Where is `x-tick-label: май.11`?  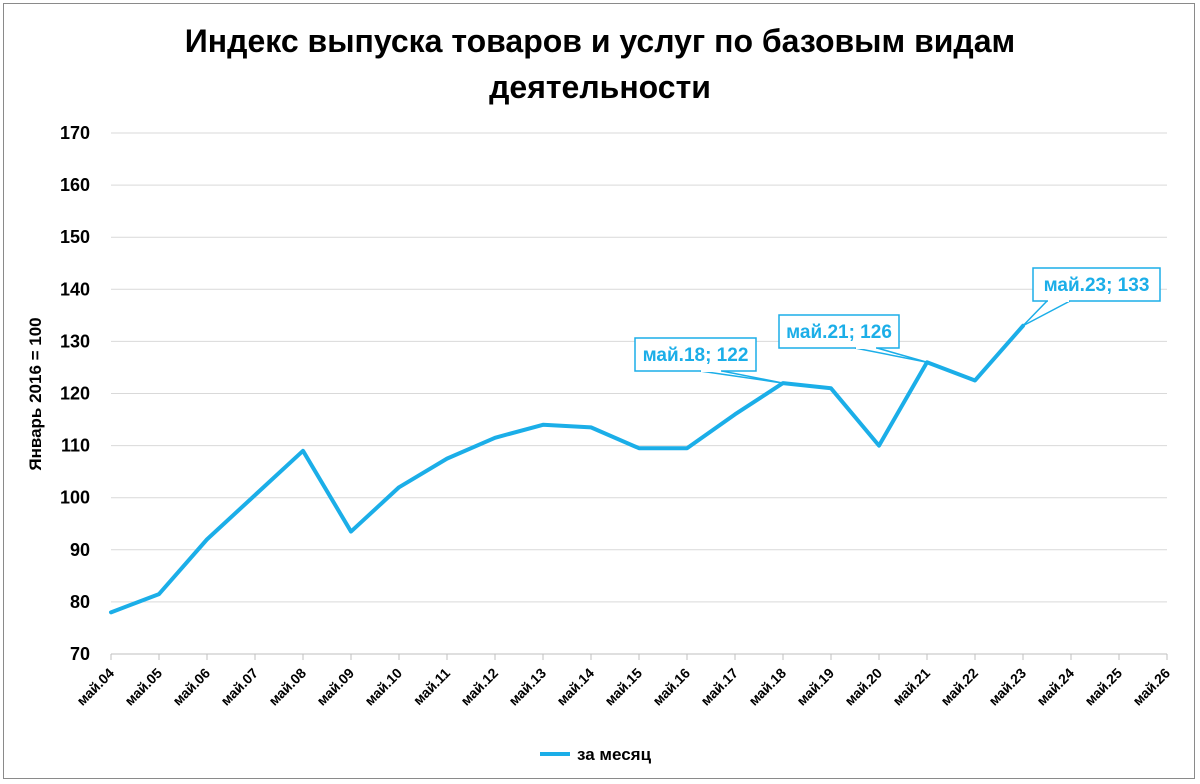
x-tick-label: май.11 is located at coordinates (431, 686).